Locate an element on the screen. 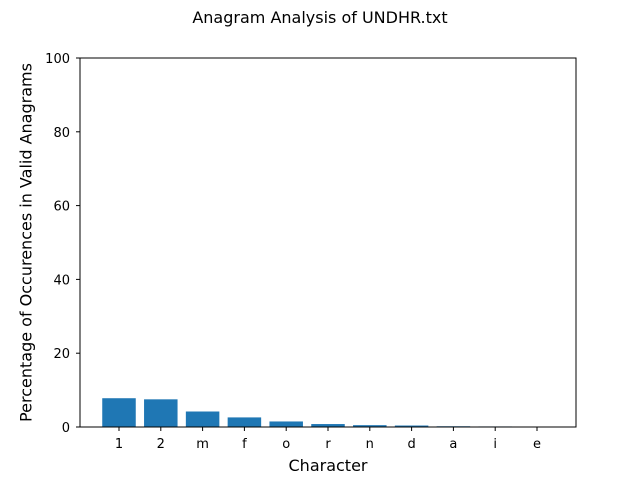 The height and width of the screenshot is (480, 640). bar-o is located at coordinates (286, 424).